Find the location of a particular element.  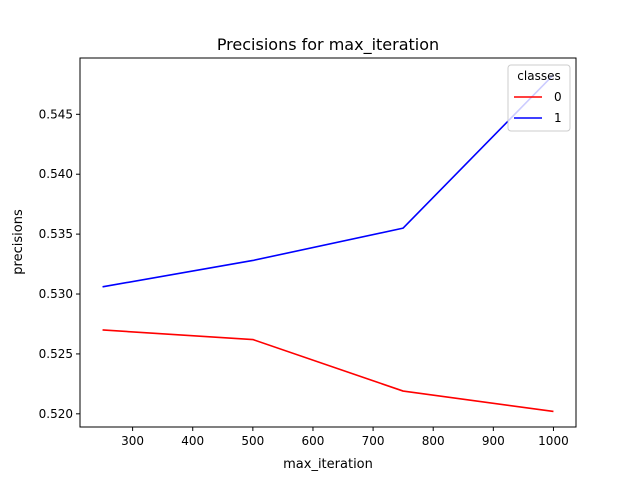

y-tick-label: 0.525 is located at coordinates (56, 354).